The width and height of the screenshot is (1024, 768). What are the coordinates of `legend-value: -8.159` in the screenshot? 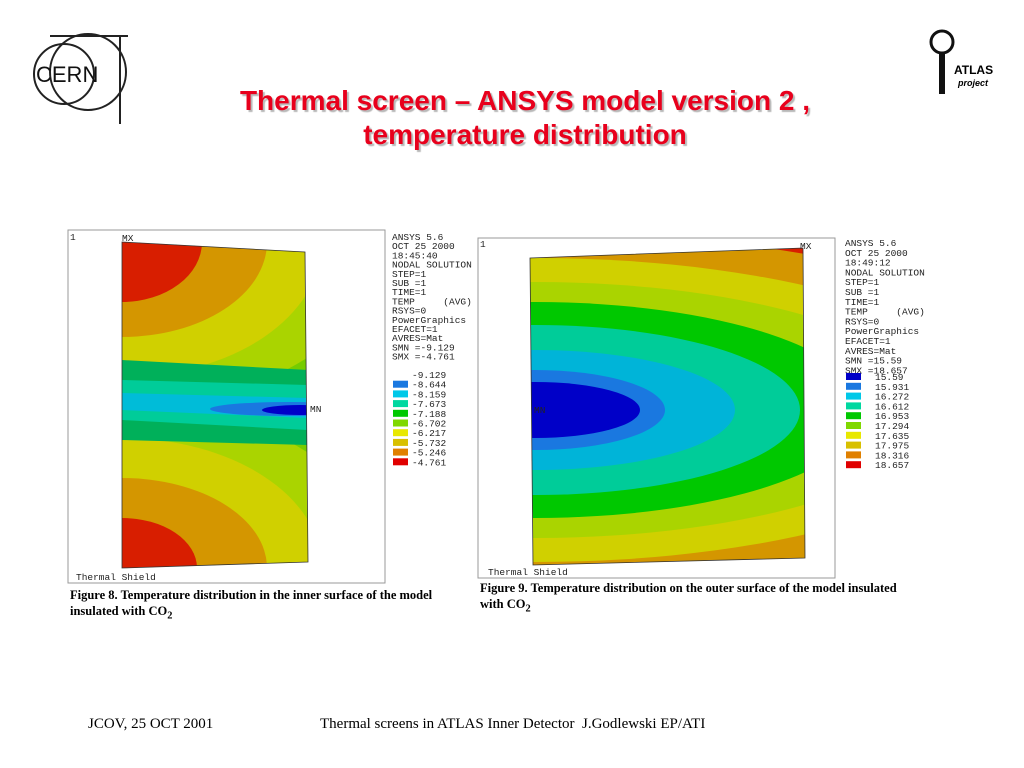 It's located at (429, 394).